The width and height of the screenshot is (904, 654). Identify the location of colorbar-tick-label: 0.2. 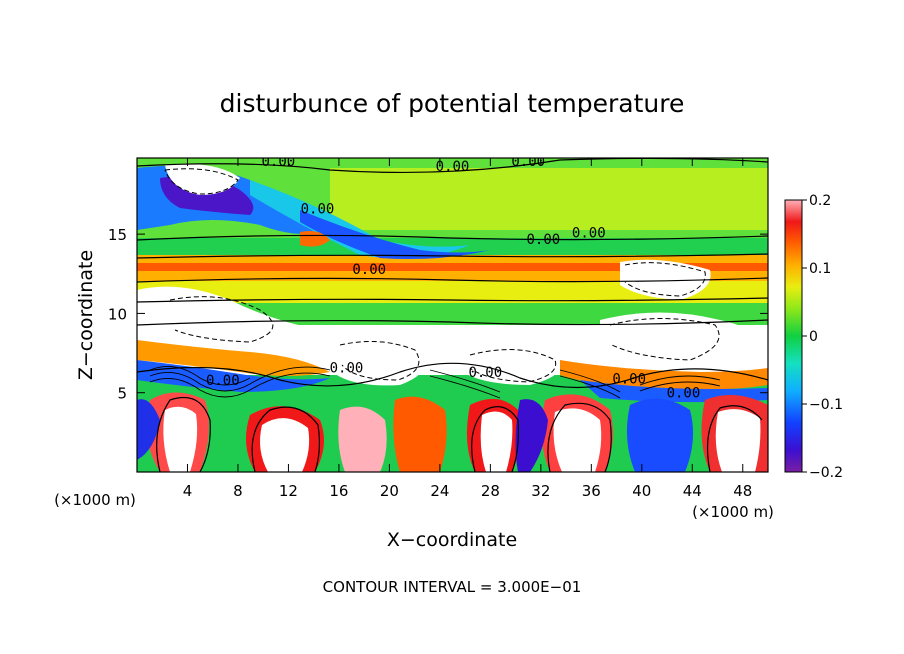
(820, 201).